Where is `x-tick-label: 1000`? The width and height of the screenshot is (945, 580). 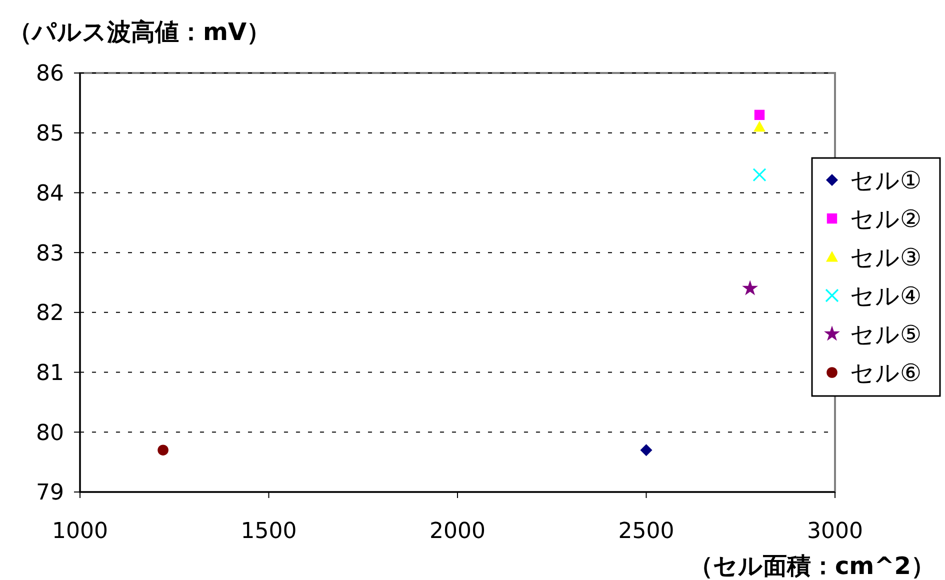 x-tick-label: 1000 is located at coordinates (80, 531).